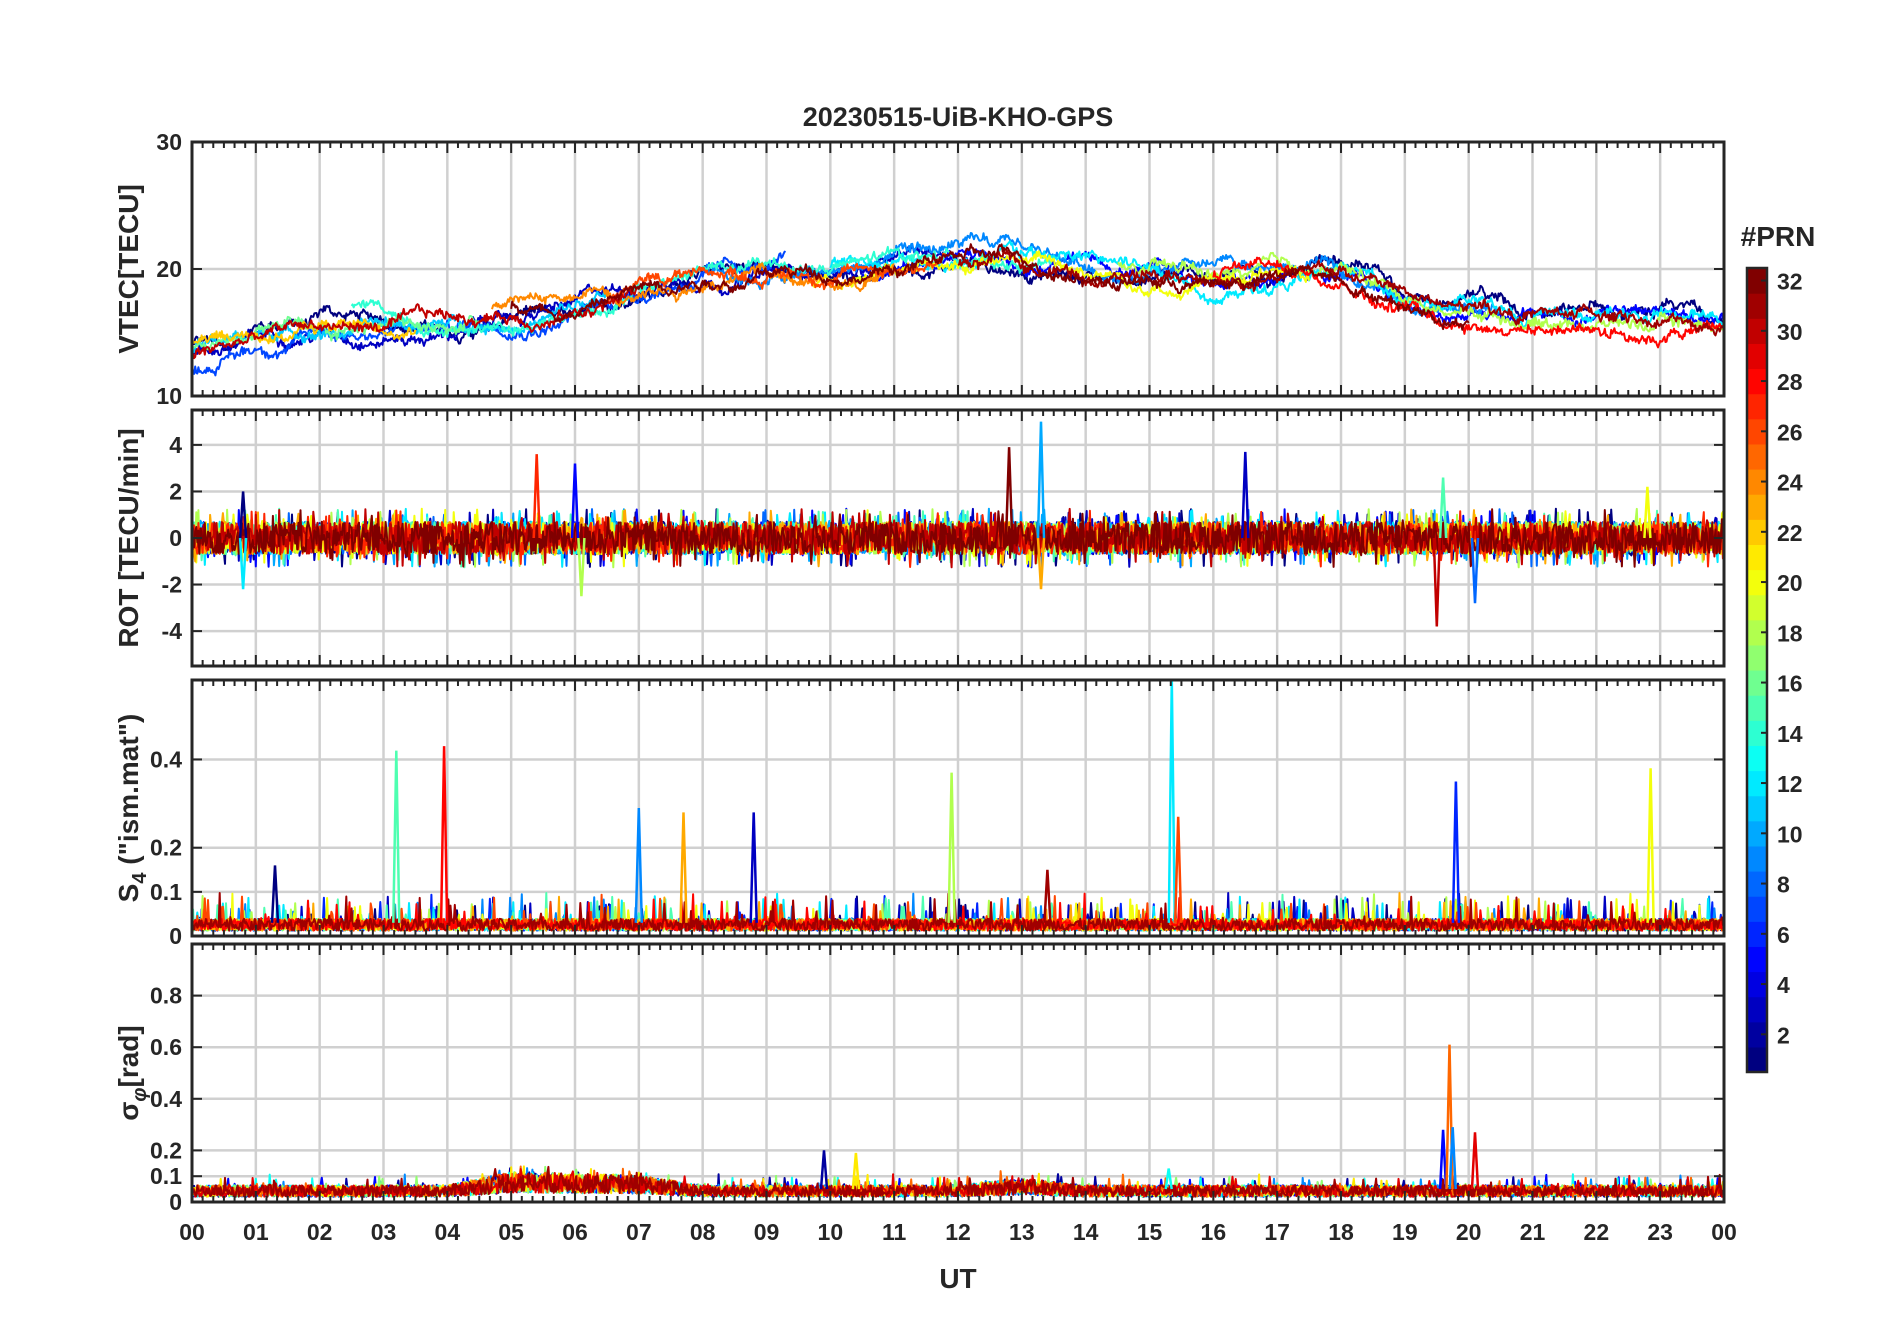 The width and height of the screenshot is (1902, 1335). I want to click on x-tick-label: 04, so click(448, 1232).